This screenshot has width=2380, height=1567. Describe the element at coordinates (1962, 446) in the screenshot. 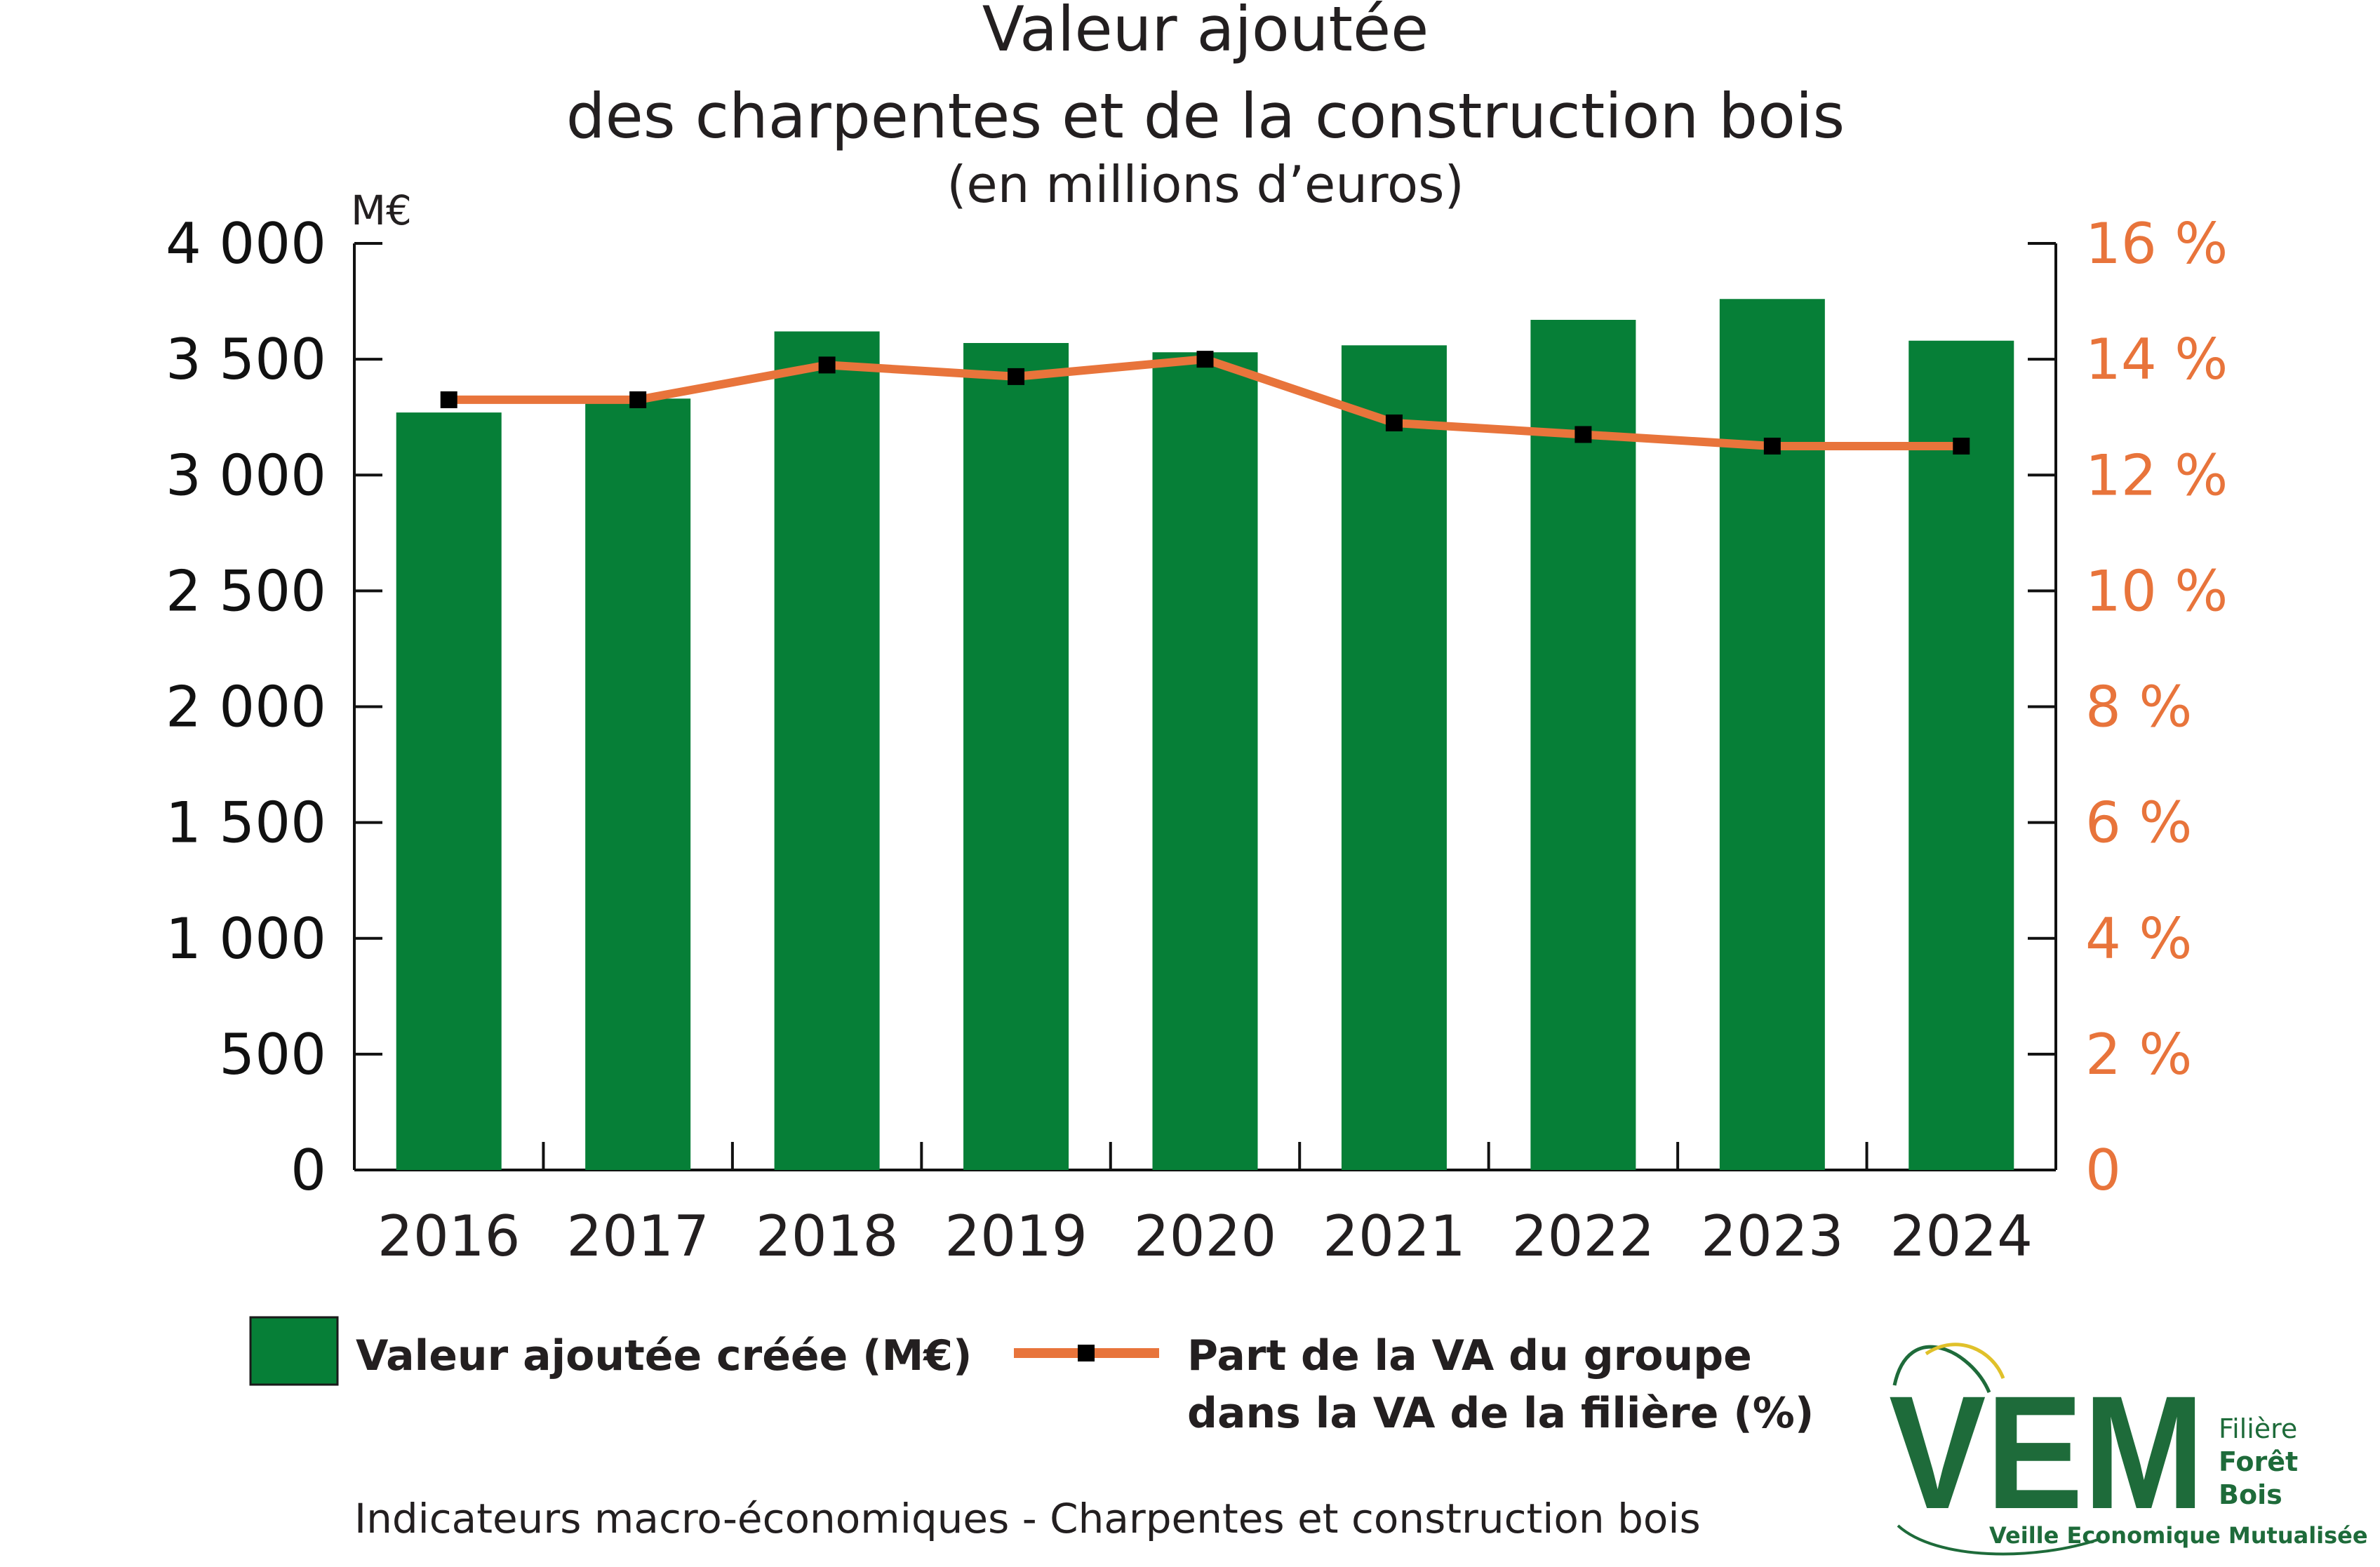

I see `line-point-2024` at that location.